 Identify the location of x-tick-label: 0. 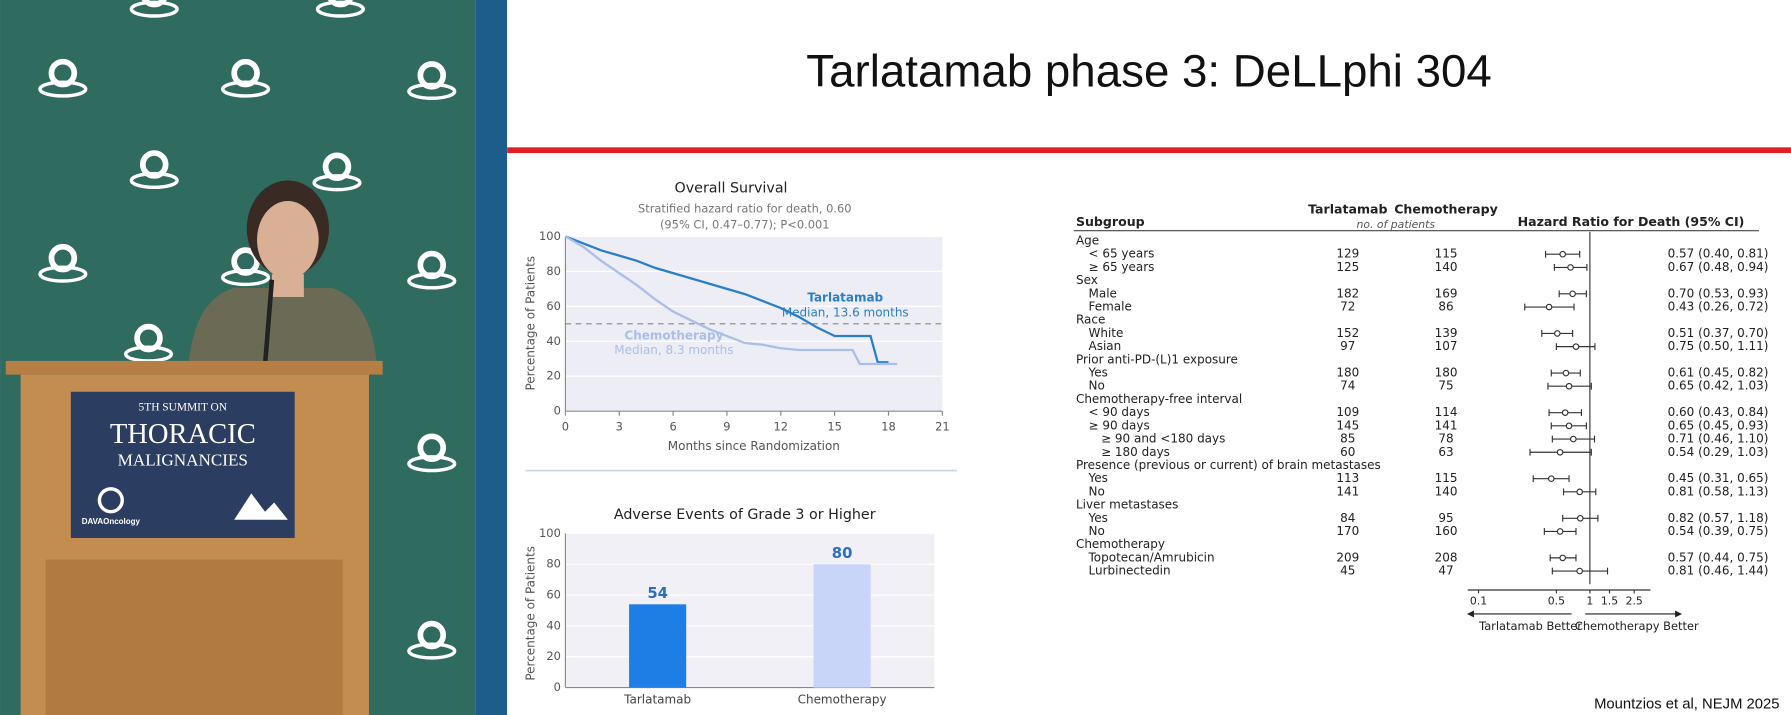
(565, 427).